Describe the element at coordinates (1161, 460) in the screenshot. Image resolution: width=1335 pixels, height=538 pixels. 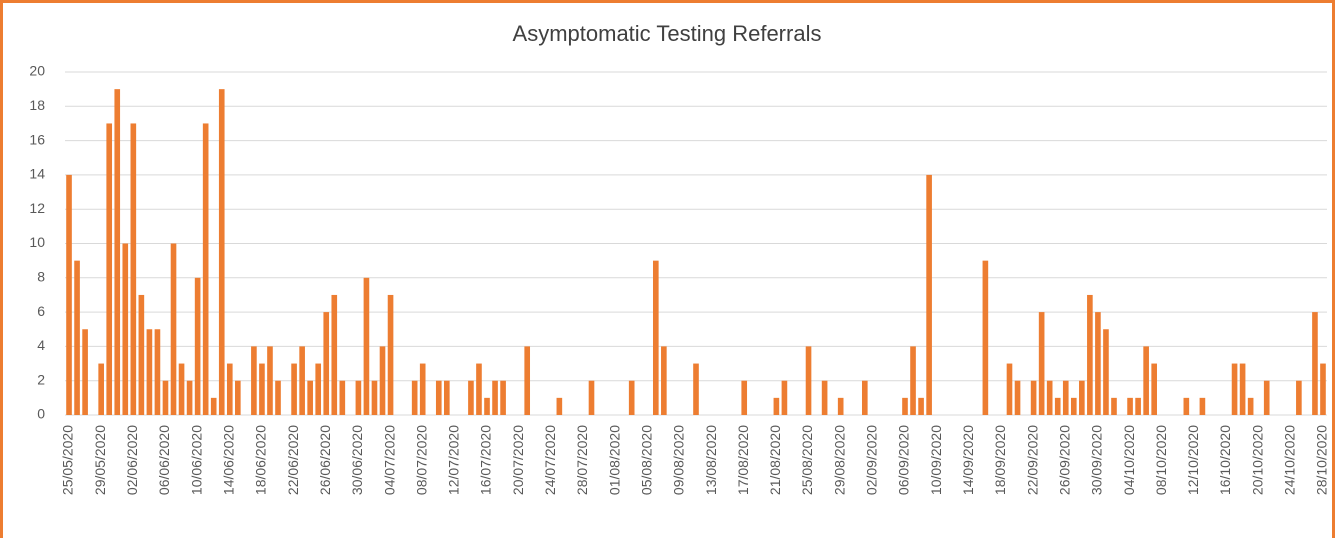
I see `x-tick-label: 08/10/2020` at that location.